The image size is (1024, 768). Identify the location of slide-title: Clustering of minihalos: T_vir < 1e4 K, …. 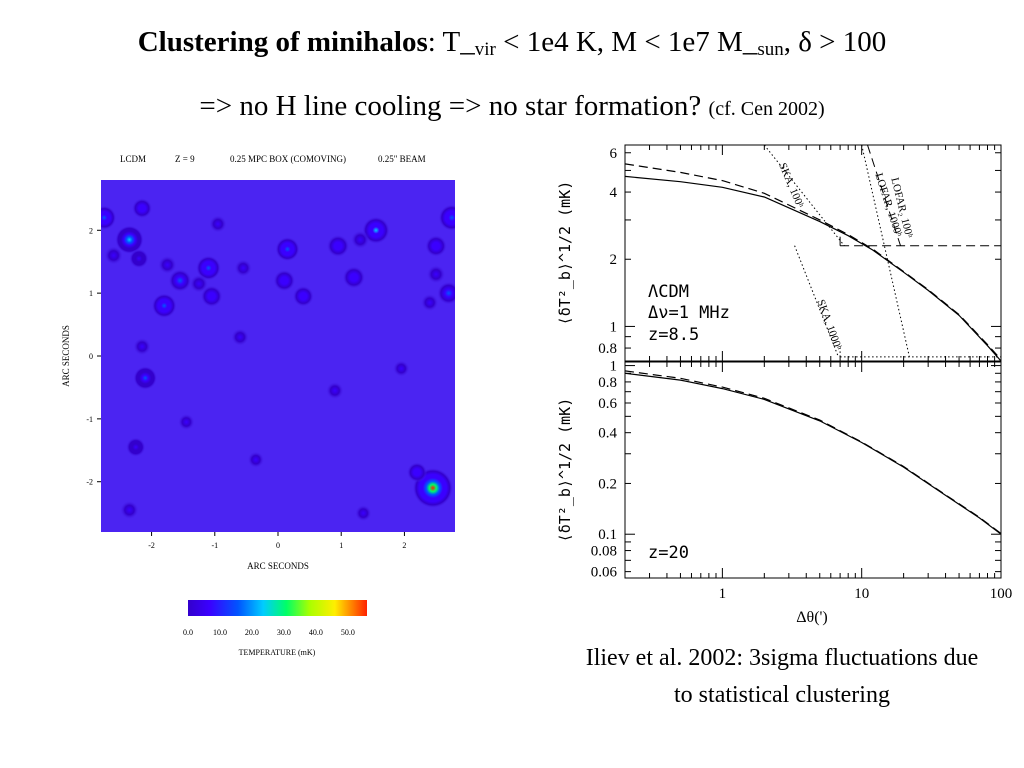
(512, 43).